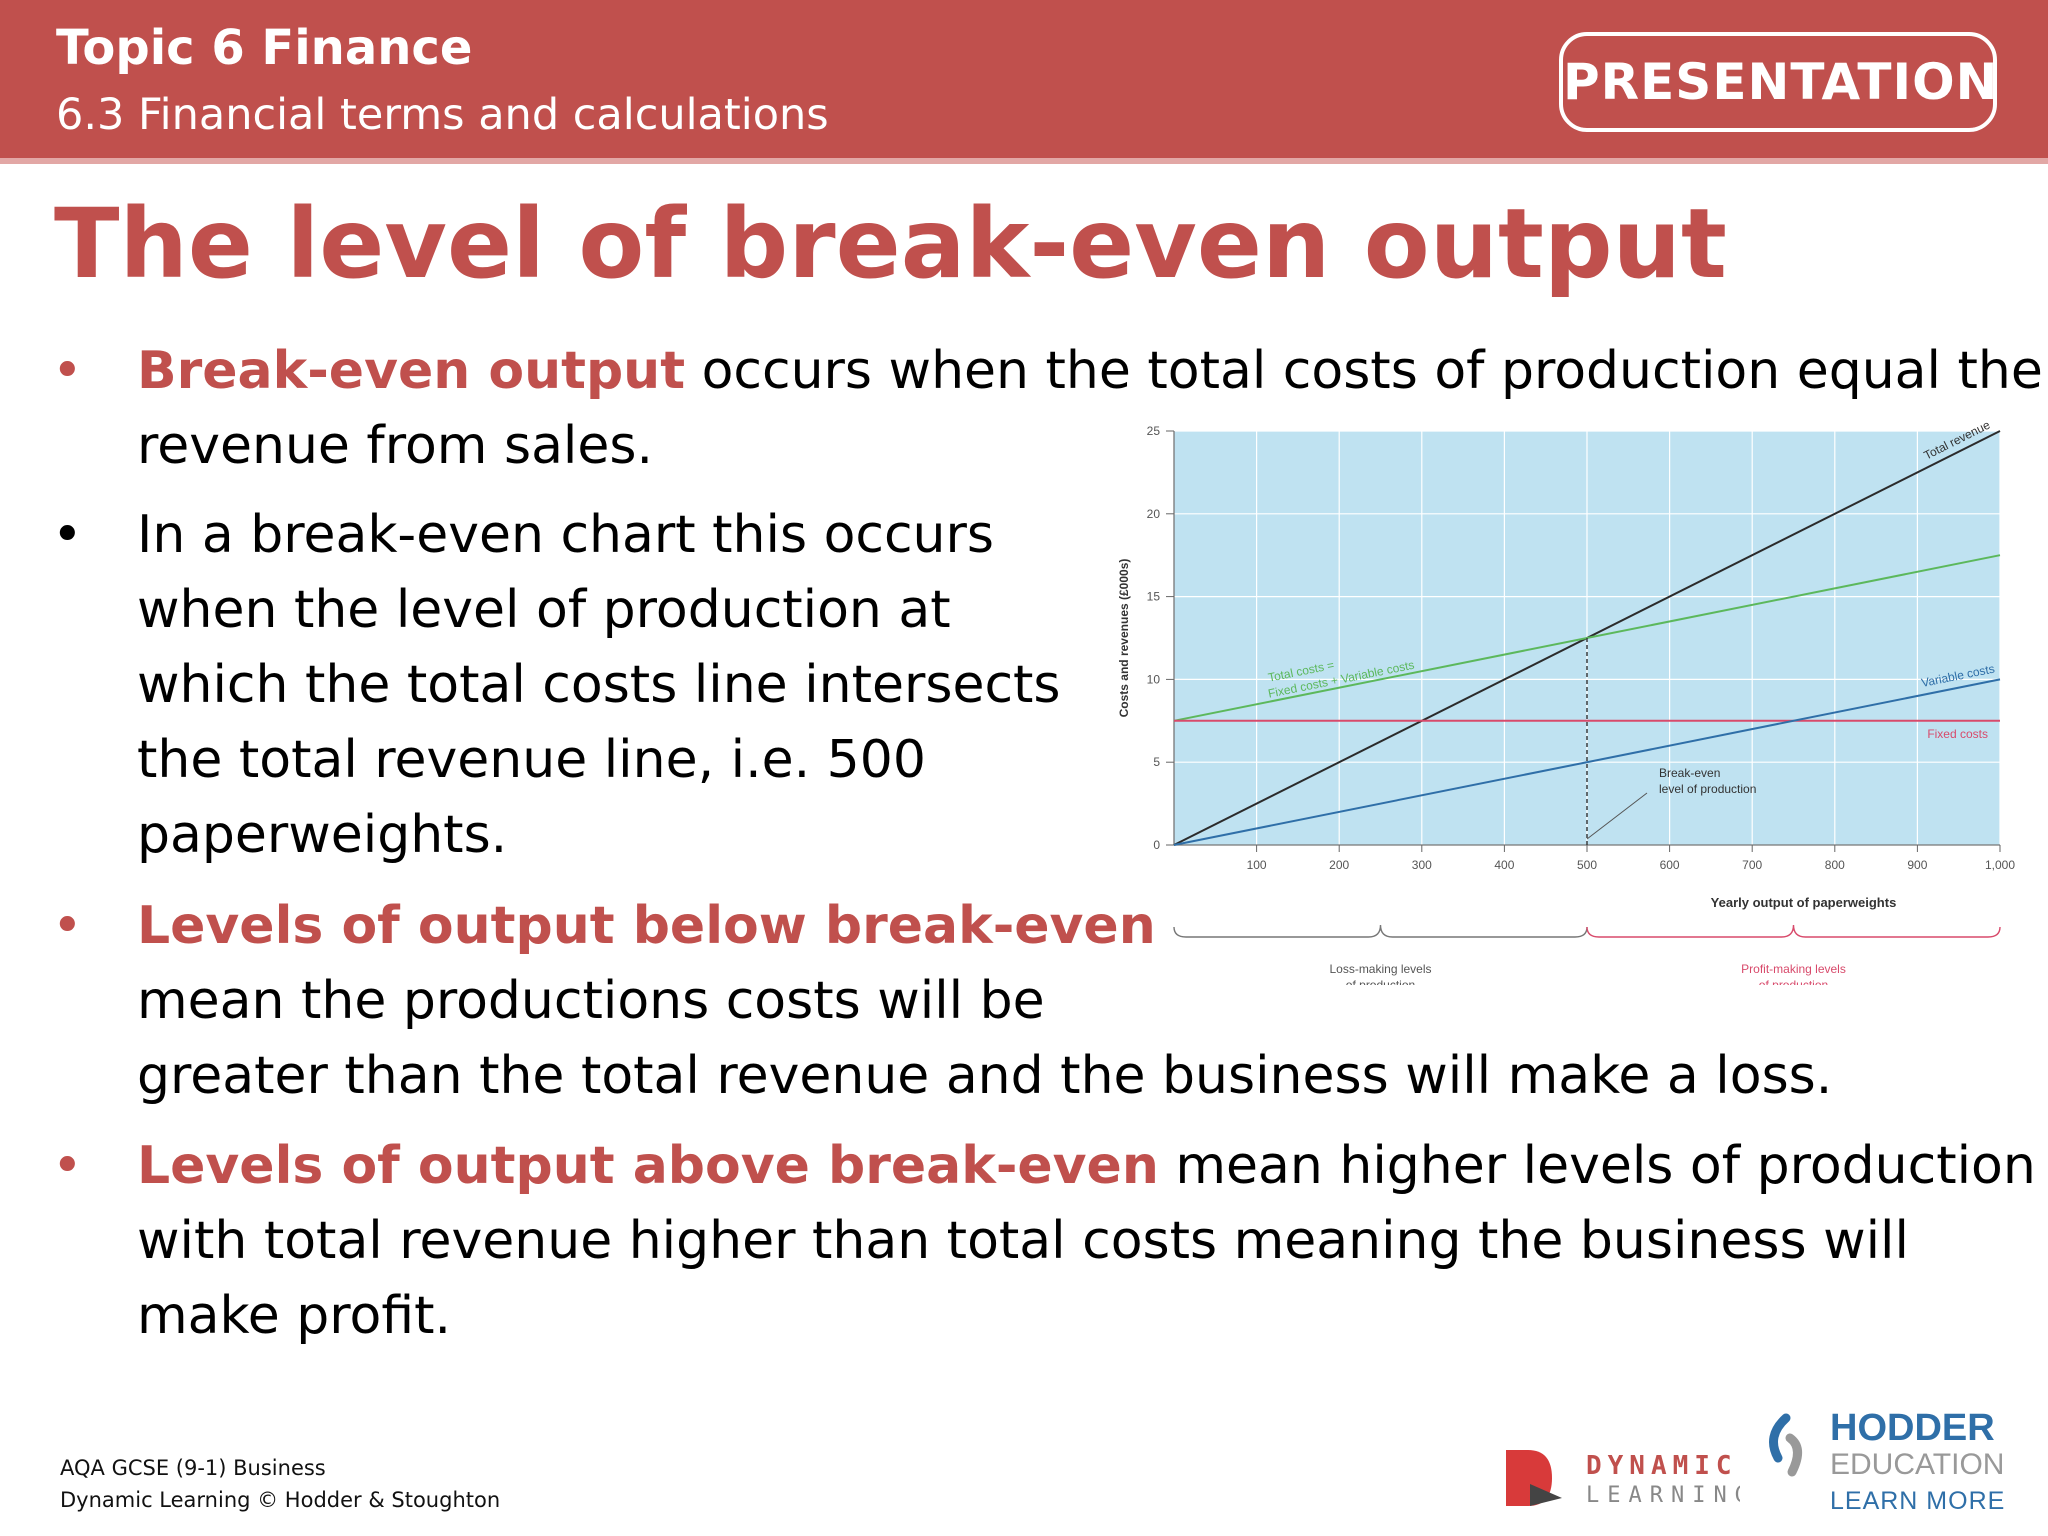 Image resolution: width=2048 pixels, height=1536 pixels. What do you see at coordinates (1670, 865) in the screenshot?
I see `x-tick-label: 600` at bounding box center [1670, 865].